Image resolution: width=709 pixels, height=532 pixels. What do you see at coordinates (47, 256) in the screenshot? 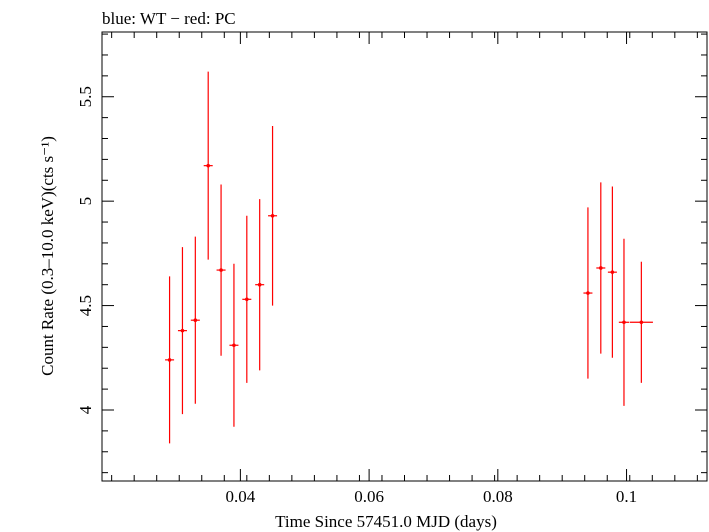
I see `y-axis-label: Count Rate (0.3–10.0 keV)(cts s⁻¹)` at bounding box center [47, 256].